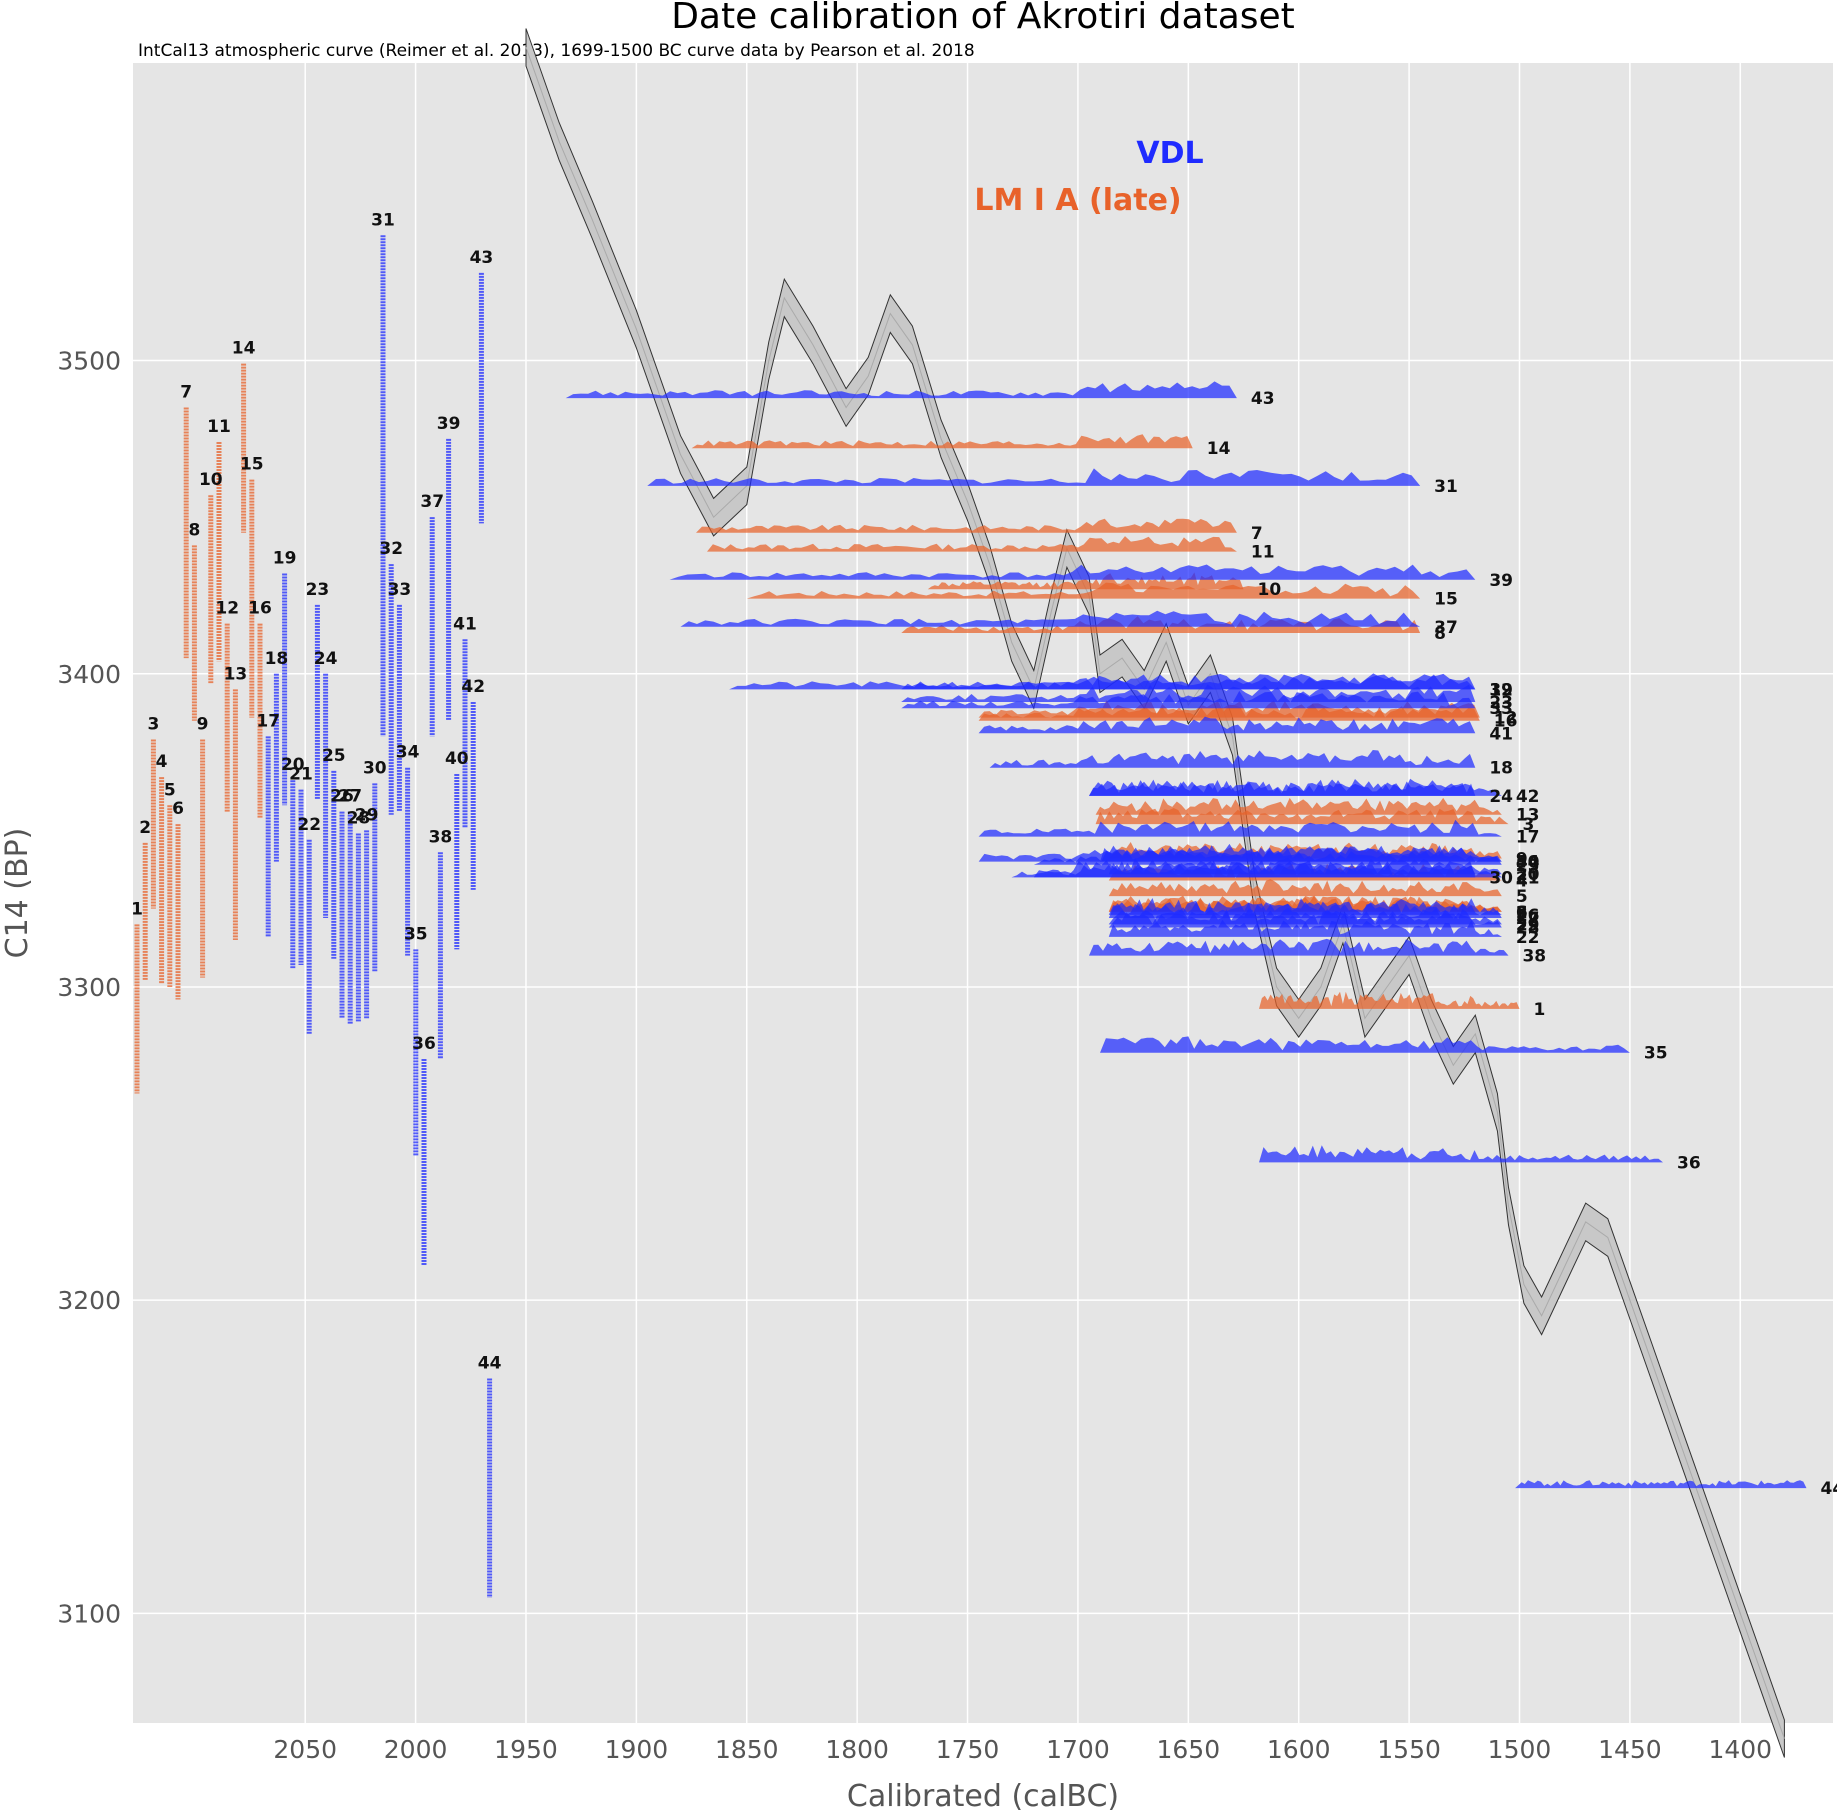 The image size is (1837, 1815). I want to click on bar-label-43: 43, so click(482, 258).